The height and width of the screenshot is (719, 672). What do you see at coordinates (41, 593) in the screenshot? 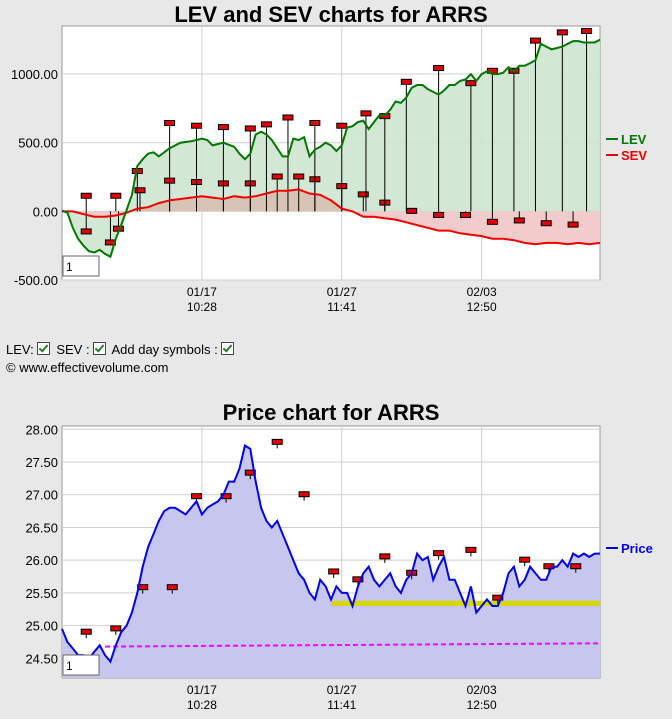
I see `y-tick-label: 25.50` at bounding box center [41, 593].